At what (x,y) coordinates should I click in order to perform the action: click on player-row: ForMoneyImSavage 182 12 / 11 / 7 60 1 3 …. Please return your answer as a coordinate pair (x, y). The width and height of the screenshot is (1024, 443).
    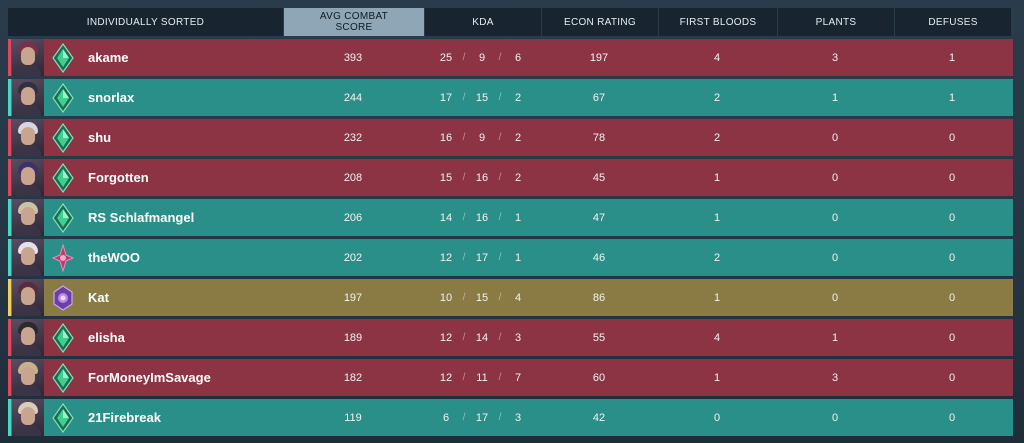
    Looking at the image, I should click on (510, 377).